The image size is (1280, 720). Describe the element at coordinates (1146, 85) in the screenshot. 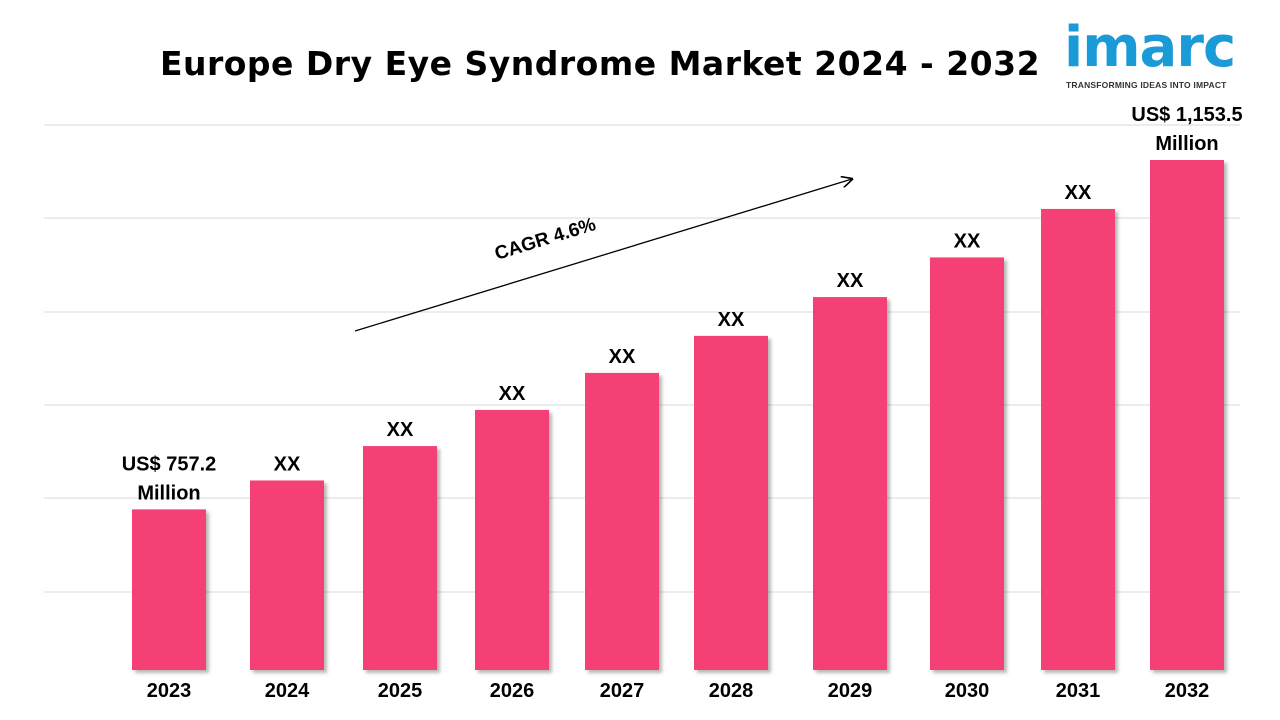

I see `logo-tagline: TRANSFORMING IDEAS INTO IMPACT` at that location.